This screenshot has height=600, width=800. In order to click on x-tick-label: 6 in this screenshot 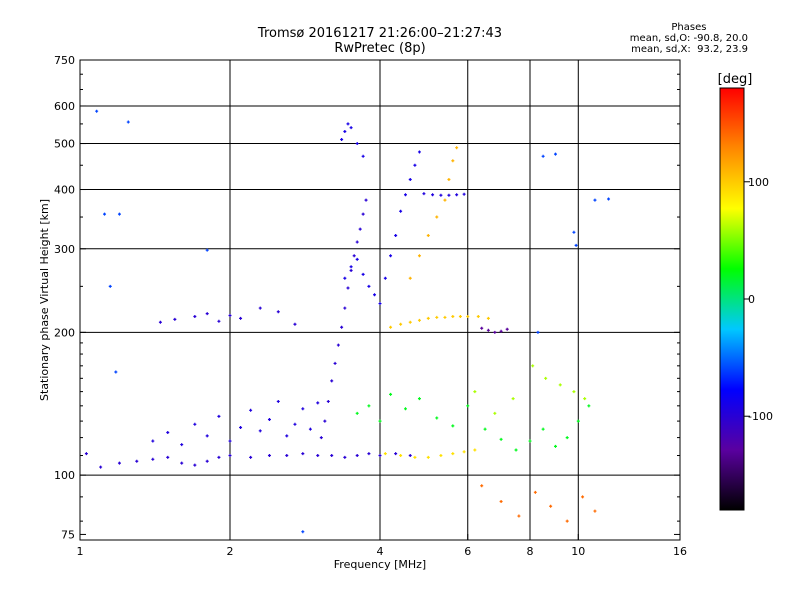, I will do `click(467, 551)`.